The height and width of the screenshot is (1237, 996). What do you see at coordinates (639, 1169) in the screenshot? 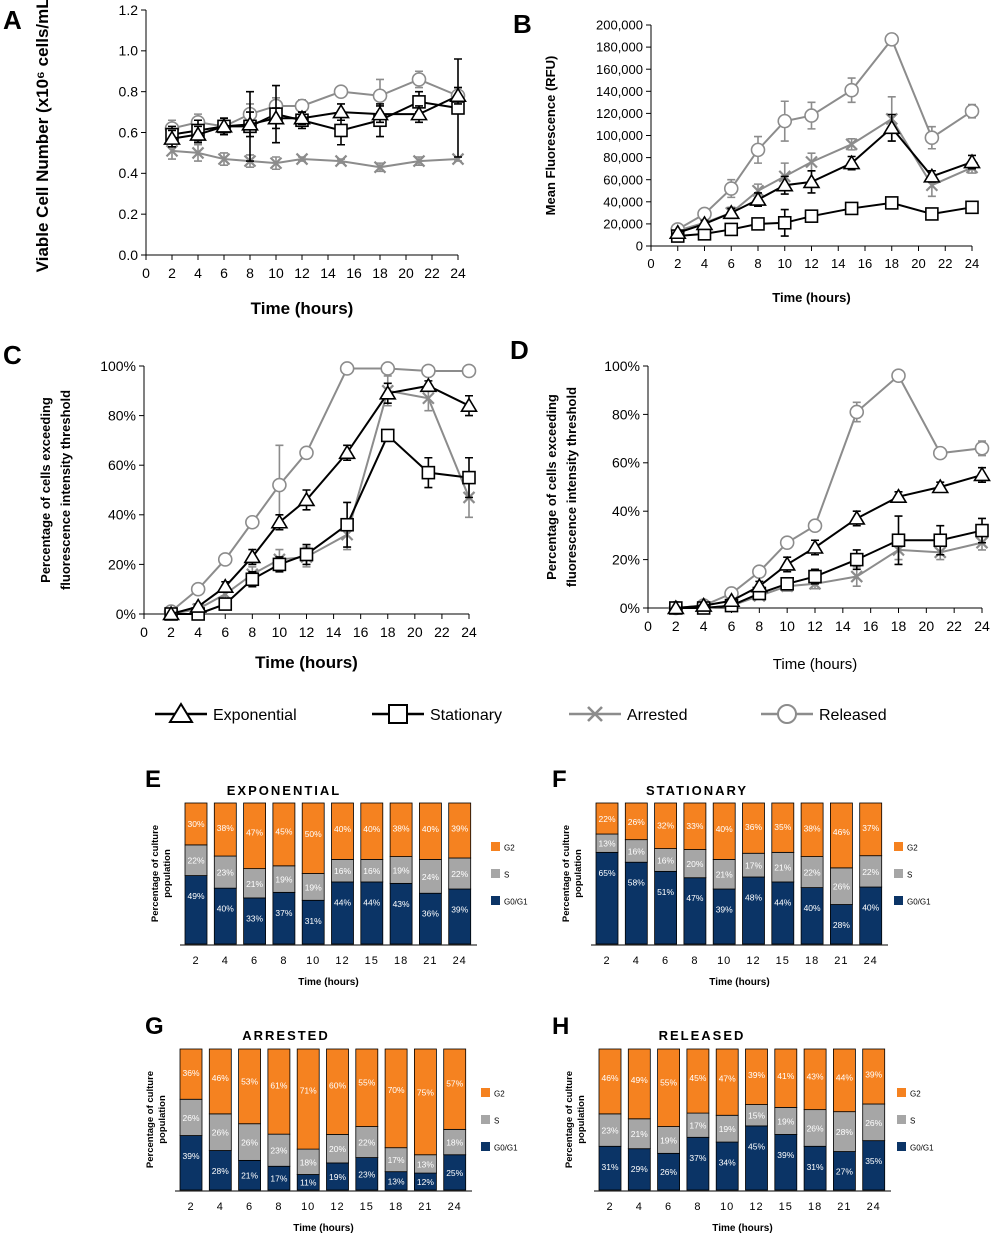
I see `data-label-g0-g1: 29%` at bounding box center [639, 1169].